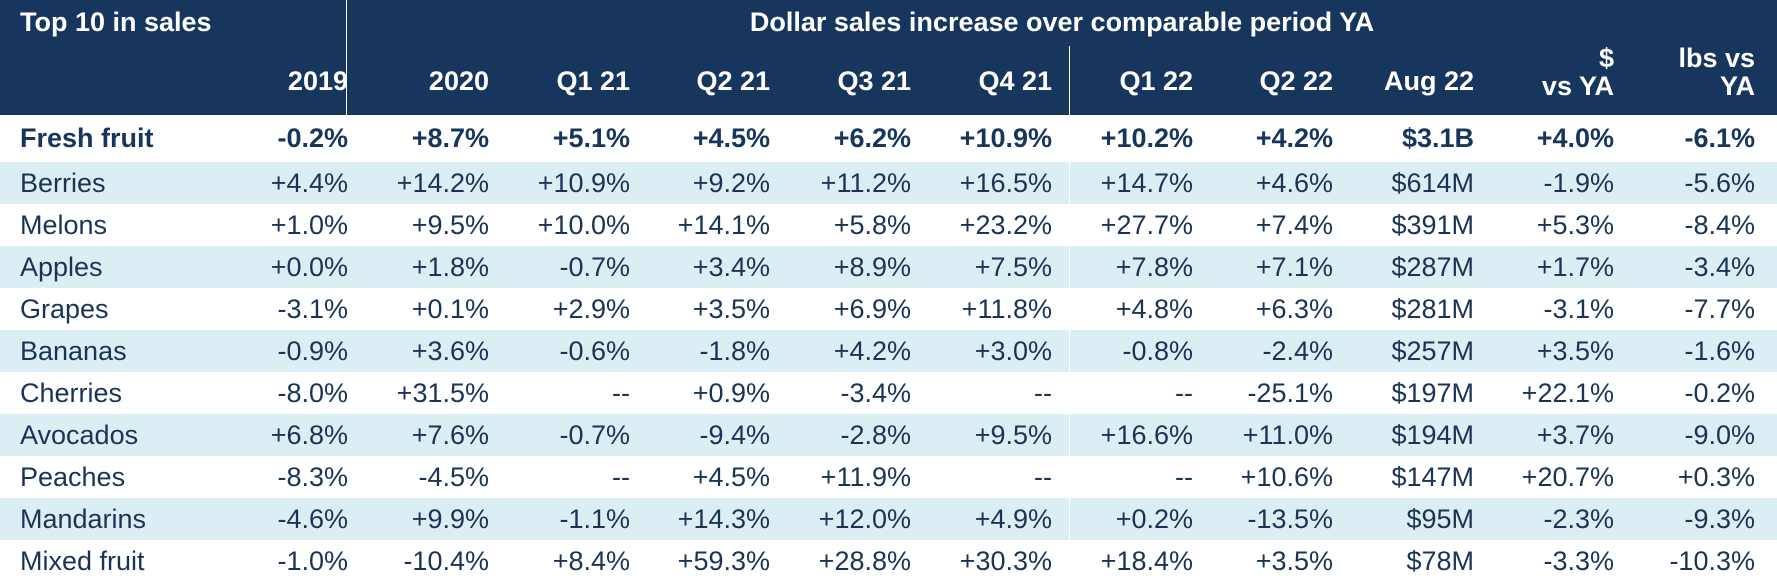 This screenshot has height=587, width=1777. Describe the element at coordinates (1578, 182) in the screenshot. I see `cell-dollar-vs-ya: -1.9%` at that location.